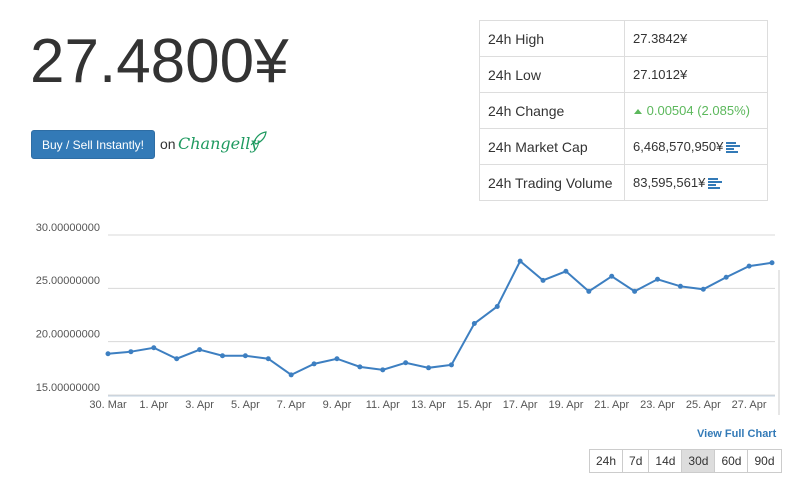  I want to click on x-tick-label: 1. Apr, so click(153, 405).